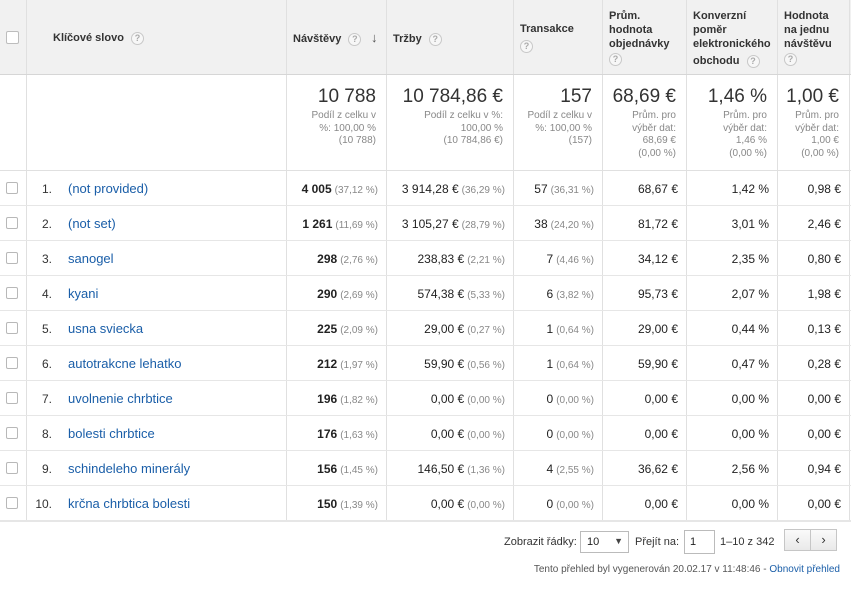 The image size is (851, 589). I want to click on visits-value: 4 005, so click(316, 189).